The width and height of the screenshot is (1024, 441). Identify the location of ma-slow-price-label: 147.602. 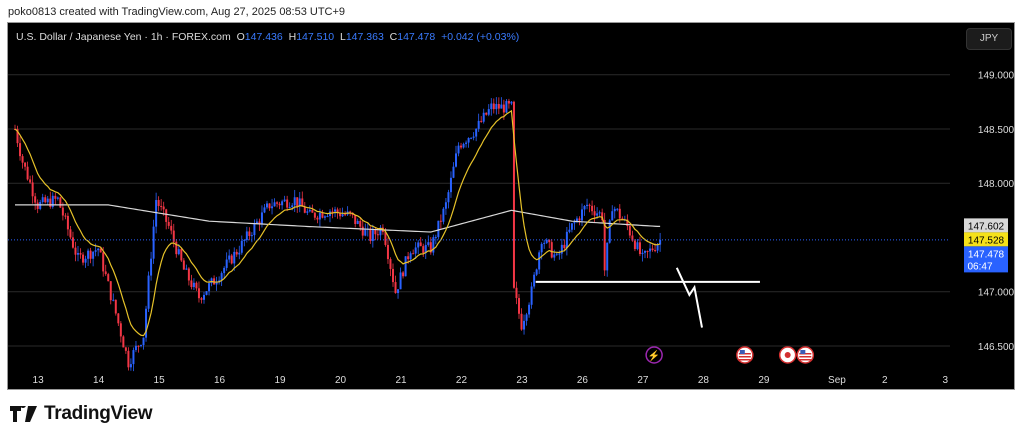
(986, 226).